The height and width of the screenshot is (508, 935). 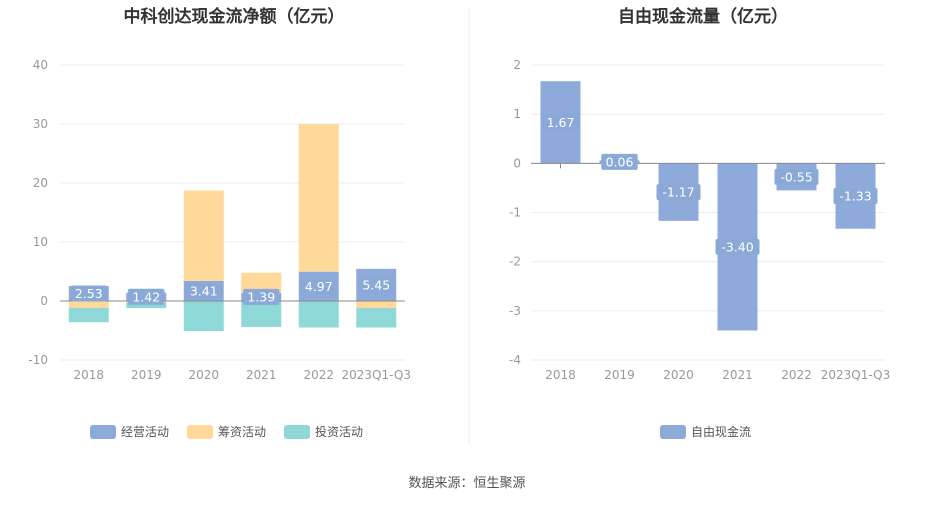 What do you see at coordinates (88, 375) in the screenshot?
I see `left-x-tick: 2018` at bounding box center [88, 375].